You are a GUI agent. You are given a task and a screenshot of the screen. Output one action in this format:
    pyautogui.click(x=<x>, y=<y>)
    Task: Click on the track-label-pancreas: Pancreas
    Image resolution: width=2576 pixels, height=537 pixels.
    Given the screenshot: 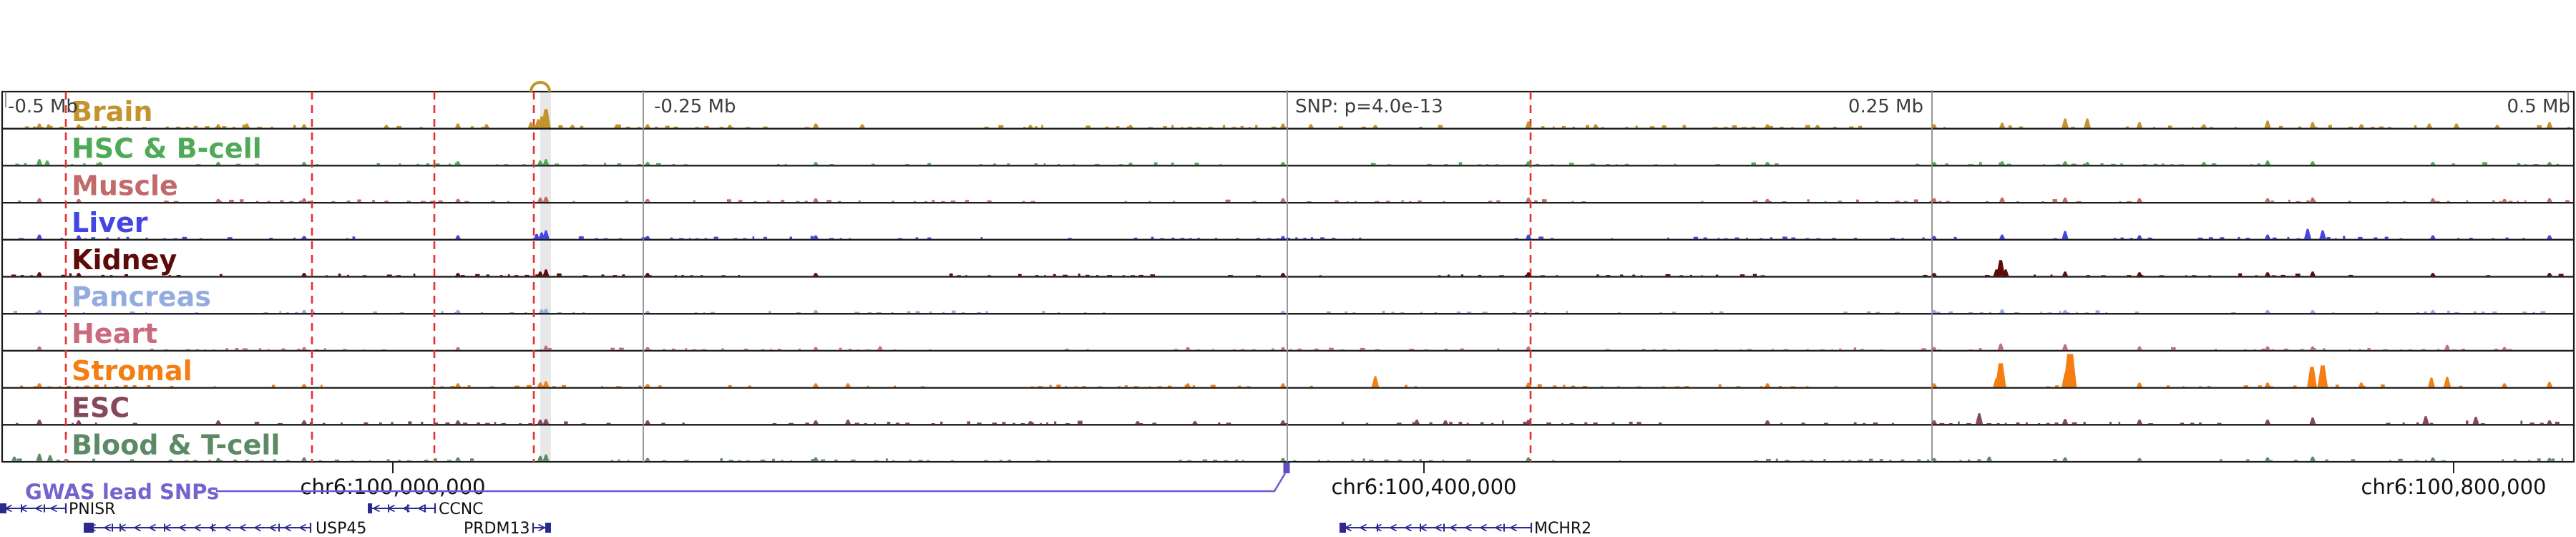 What is the action you would take?
    pyautogui.click(x=141, y=297)
    